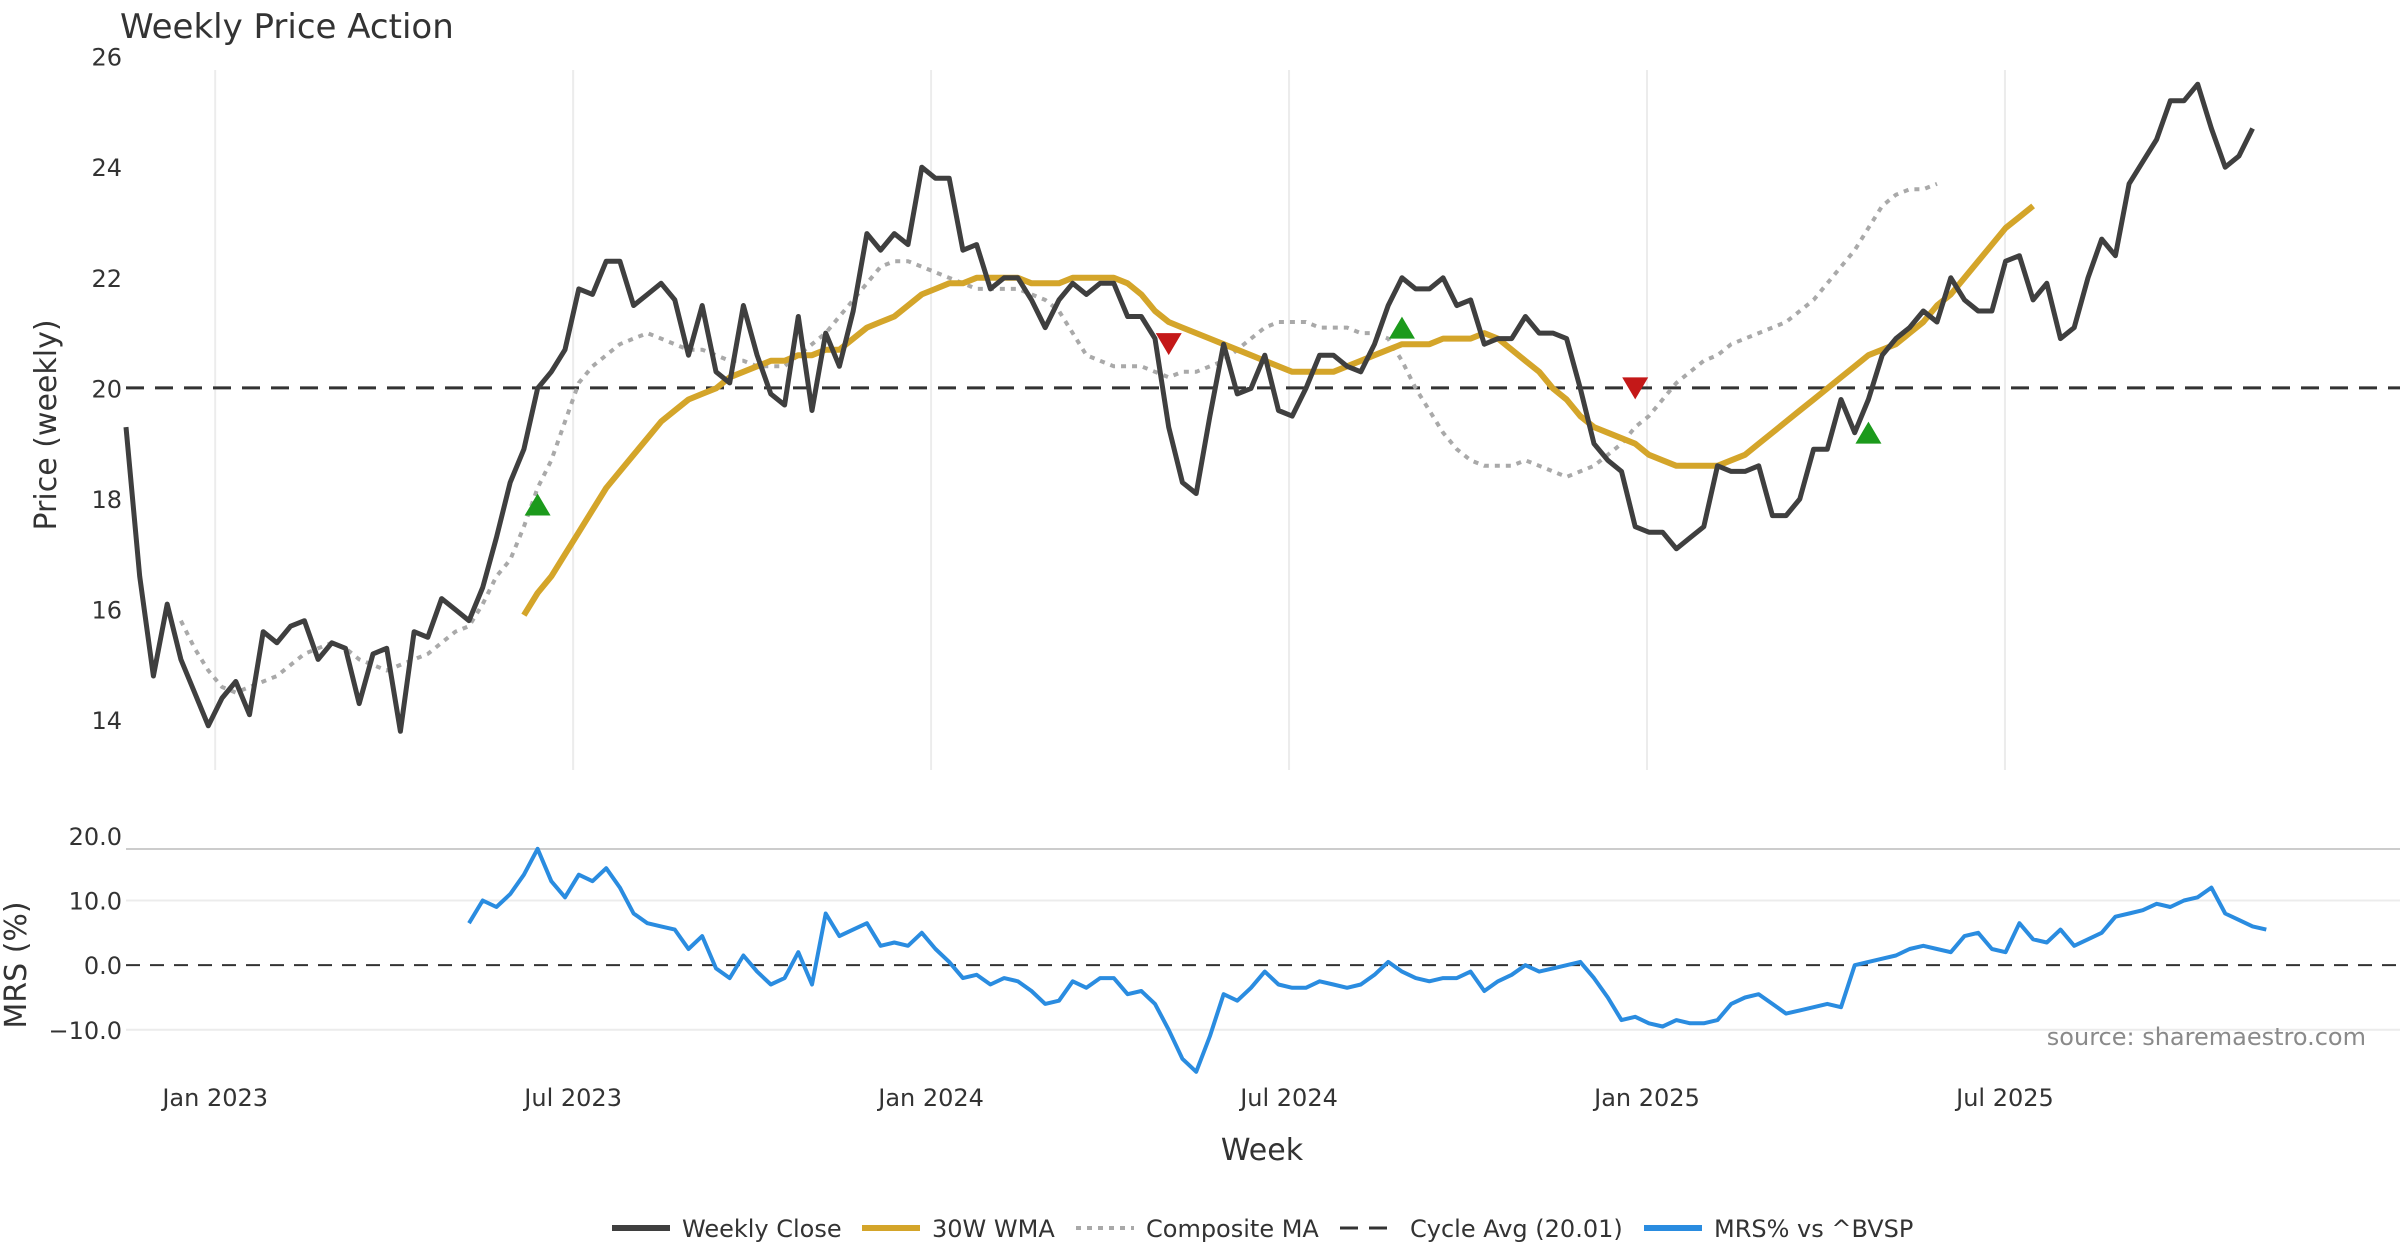 The image size is (2400, 1260). I want to click on mrs-y-tick-label: 10.0, so click(95, 902).